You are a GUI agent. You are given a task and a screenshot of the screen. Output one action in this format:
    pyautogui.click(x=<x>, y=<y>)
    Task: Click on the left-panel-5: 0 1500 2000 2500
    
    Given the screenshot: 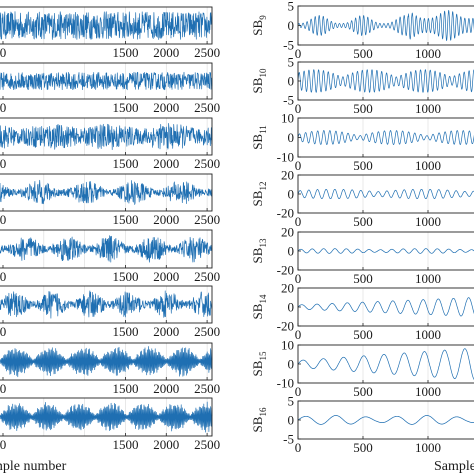 What is the action you would take?
    pyautogui.click(x=110, y=256)
    